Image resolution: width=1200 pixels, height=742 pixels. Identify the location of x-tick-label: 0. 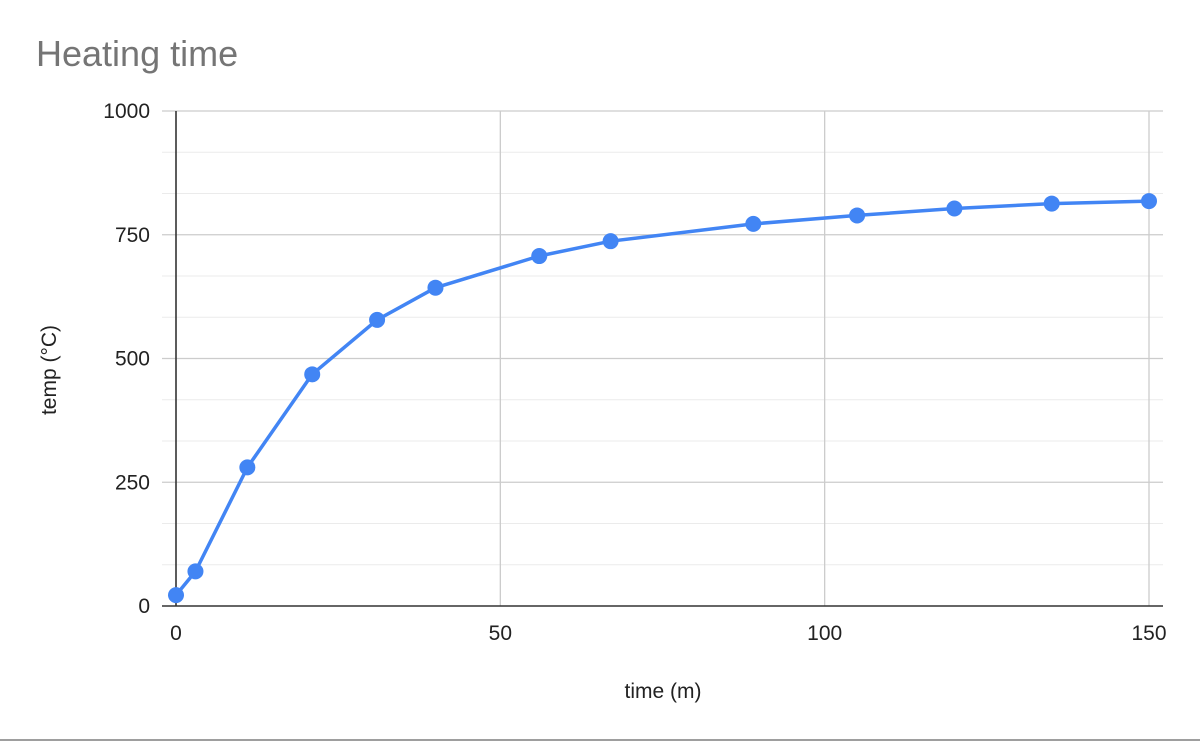
(176, 633).